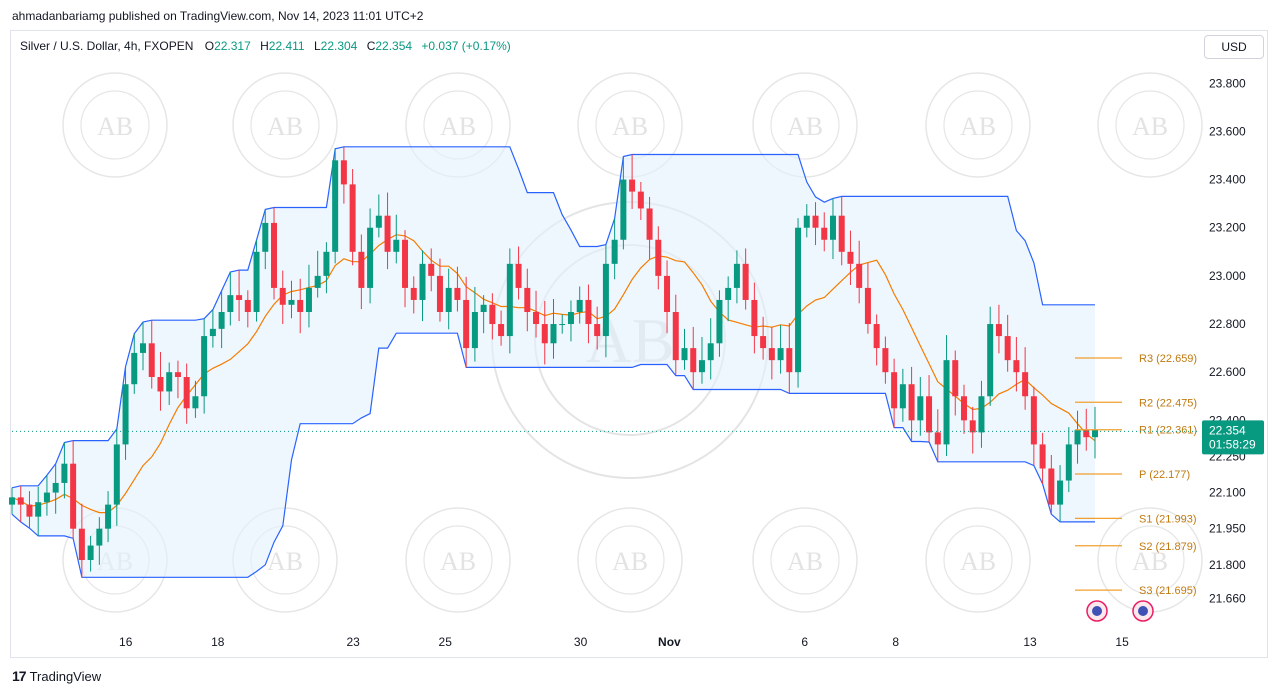 This screenshot has width=1280, height=695. What do you see at coordinates (65, 676) in the screenshot?
I see `footer-brand: TradingView` at bounding box center [65, 676].